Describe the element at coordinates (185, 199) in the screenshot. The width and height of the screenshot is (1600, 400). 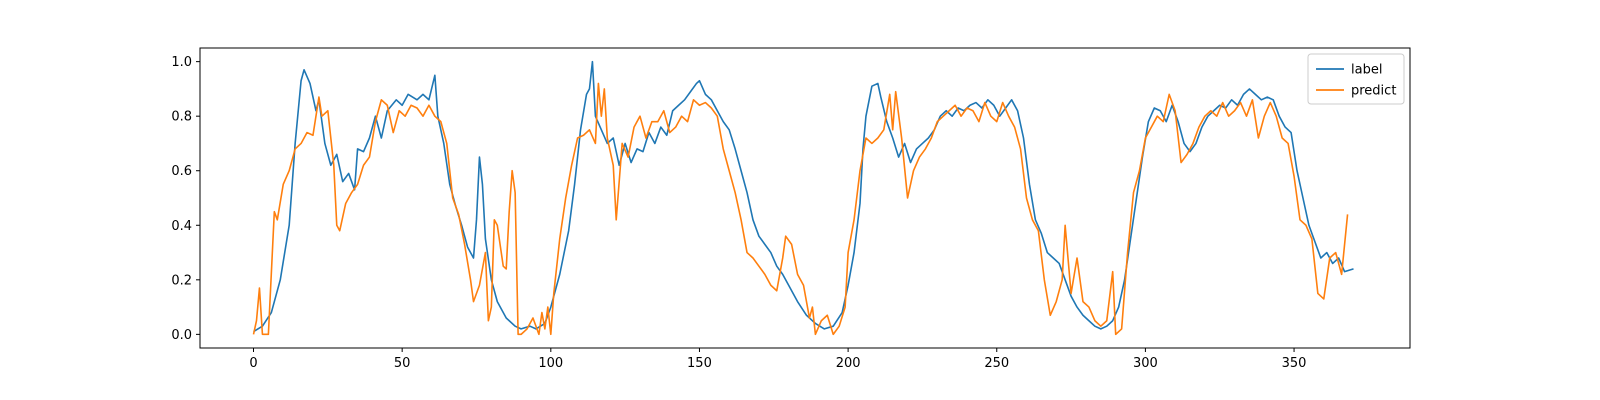
I see `y-axis: 0.0 0.2 0.4 0.6 0.8 1.0` at that location.